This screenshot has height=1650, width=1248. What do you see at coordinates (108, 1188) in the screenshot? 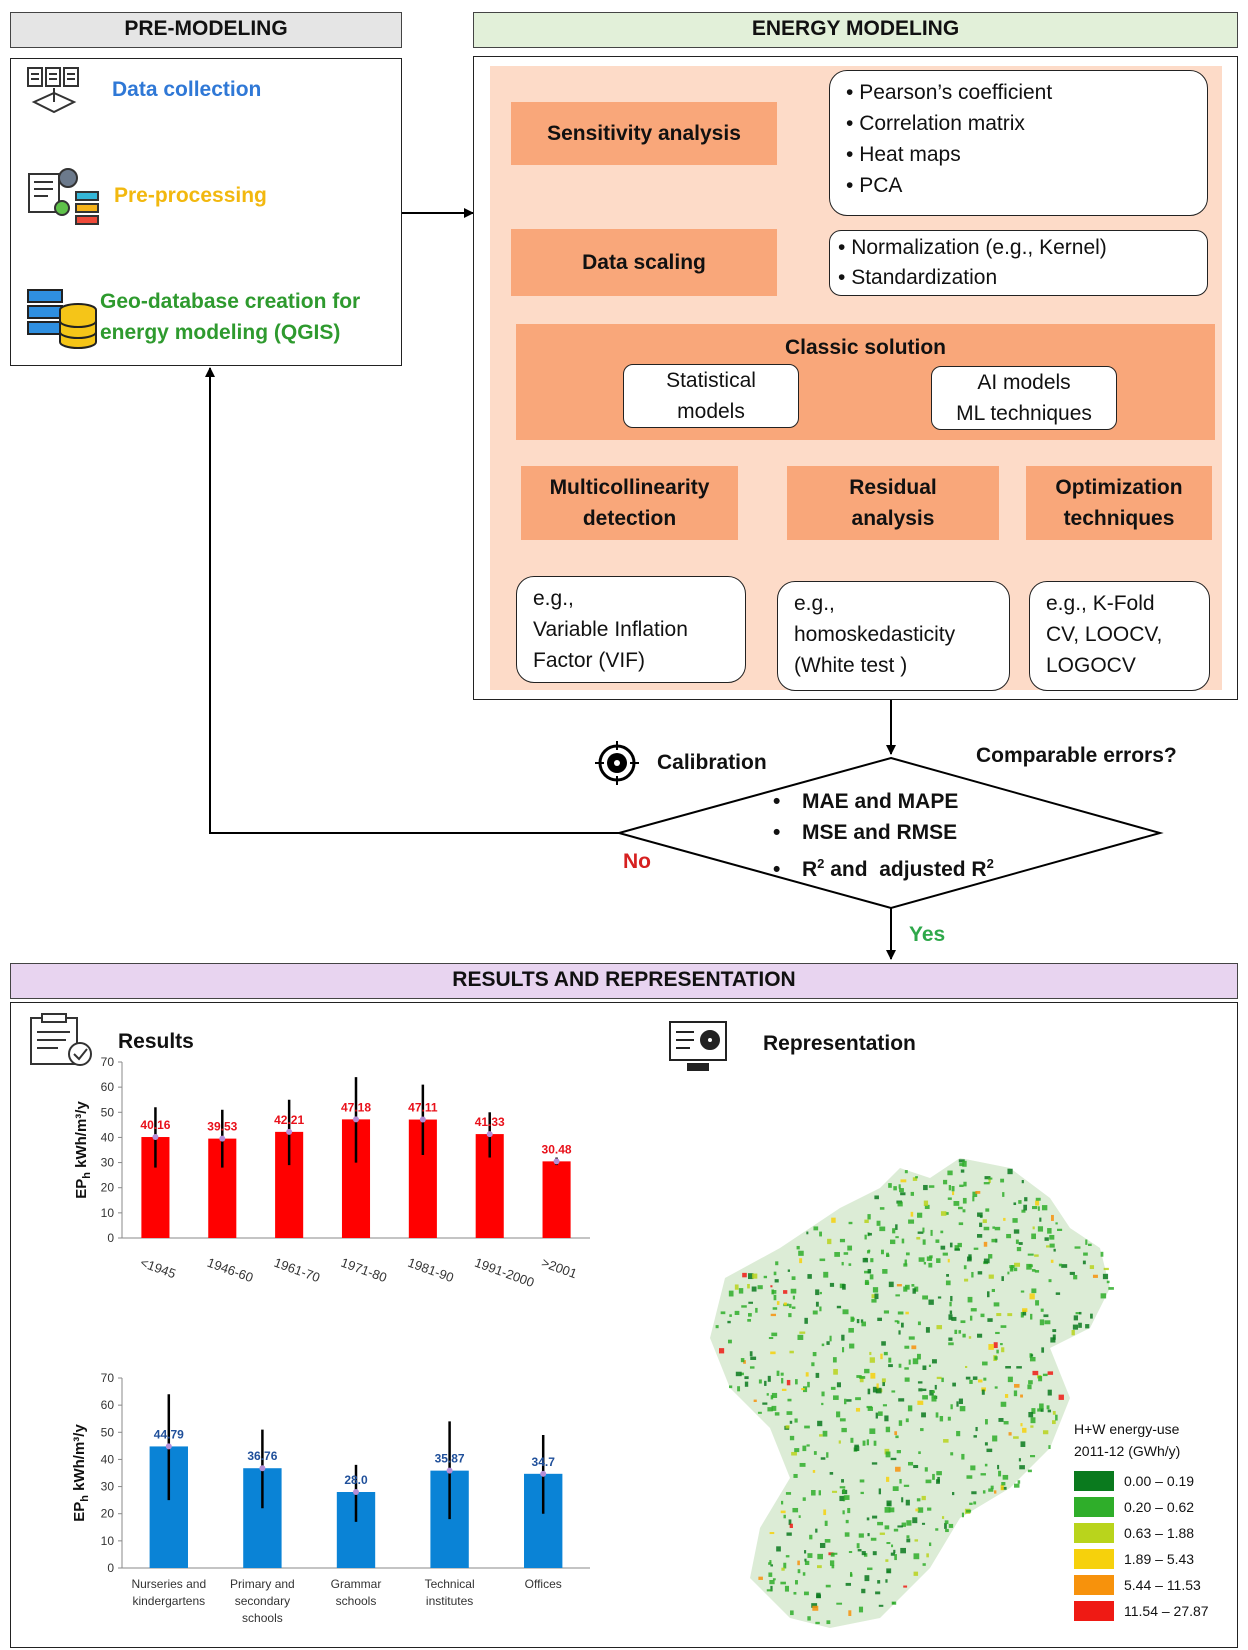
I see `y-tick-label: 20` at bounding box center [108, 1188].